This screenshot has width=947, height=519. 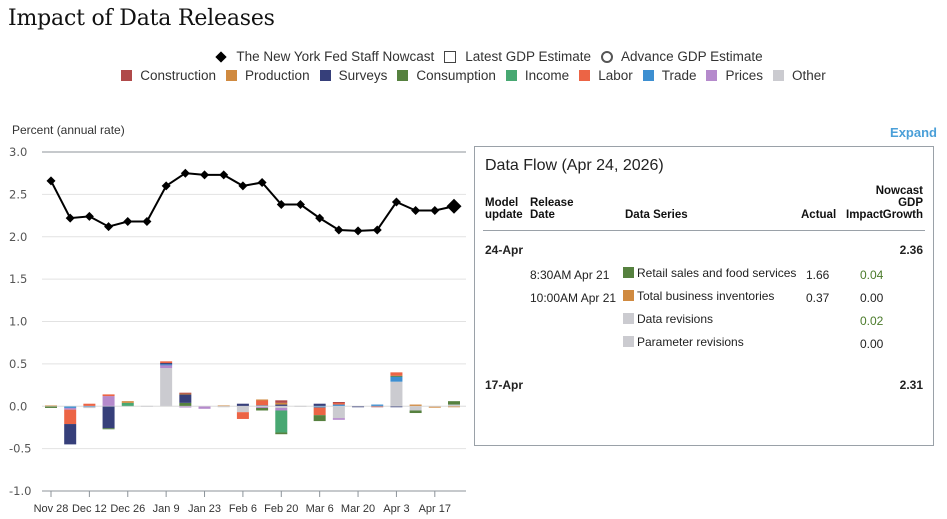 What do you see at coordinates (403, 75) in the screenshot?
I see `consumption-swatch-icon` at bounding box center [403, 75].